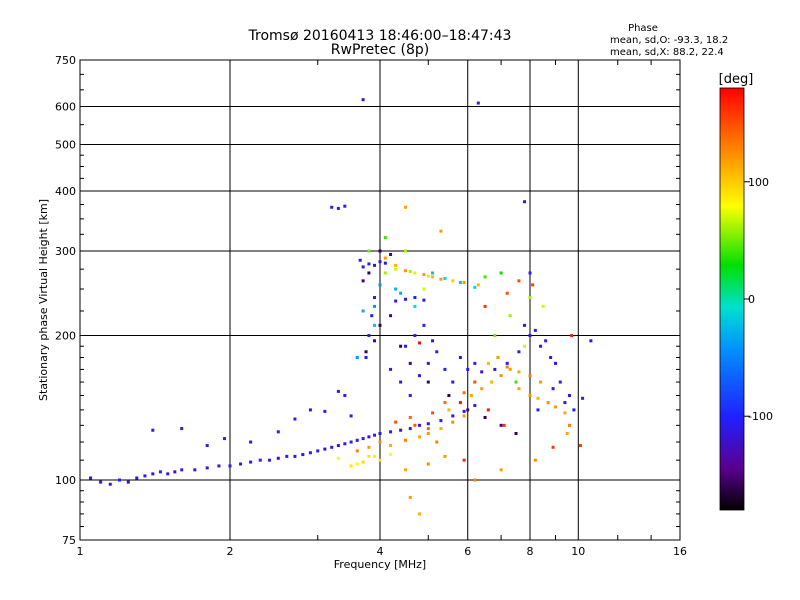  I want to click on chart-title: Tromsø 20160413 18:46:00–18:47:43, so click(380, 36).